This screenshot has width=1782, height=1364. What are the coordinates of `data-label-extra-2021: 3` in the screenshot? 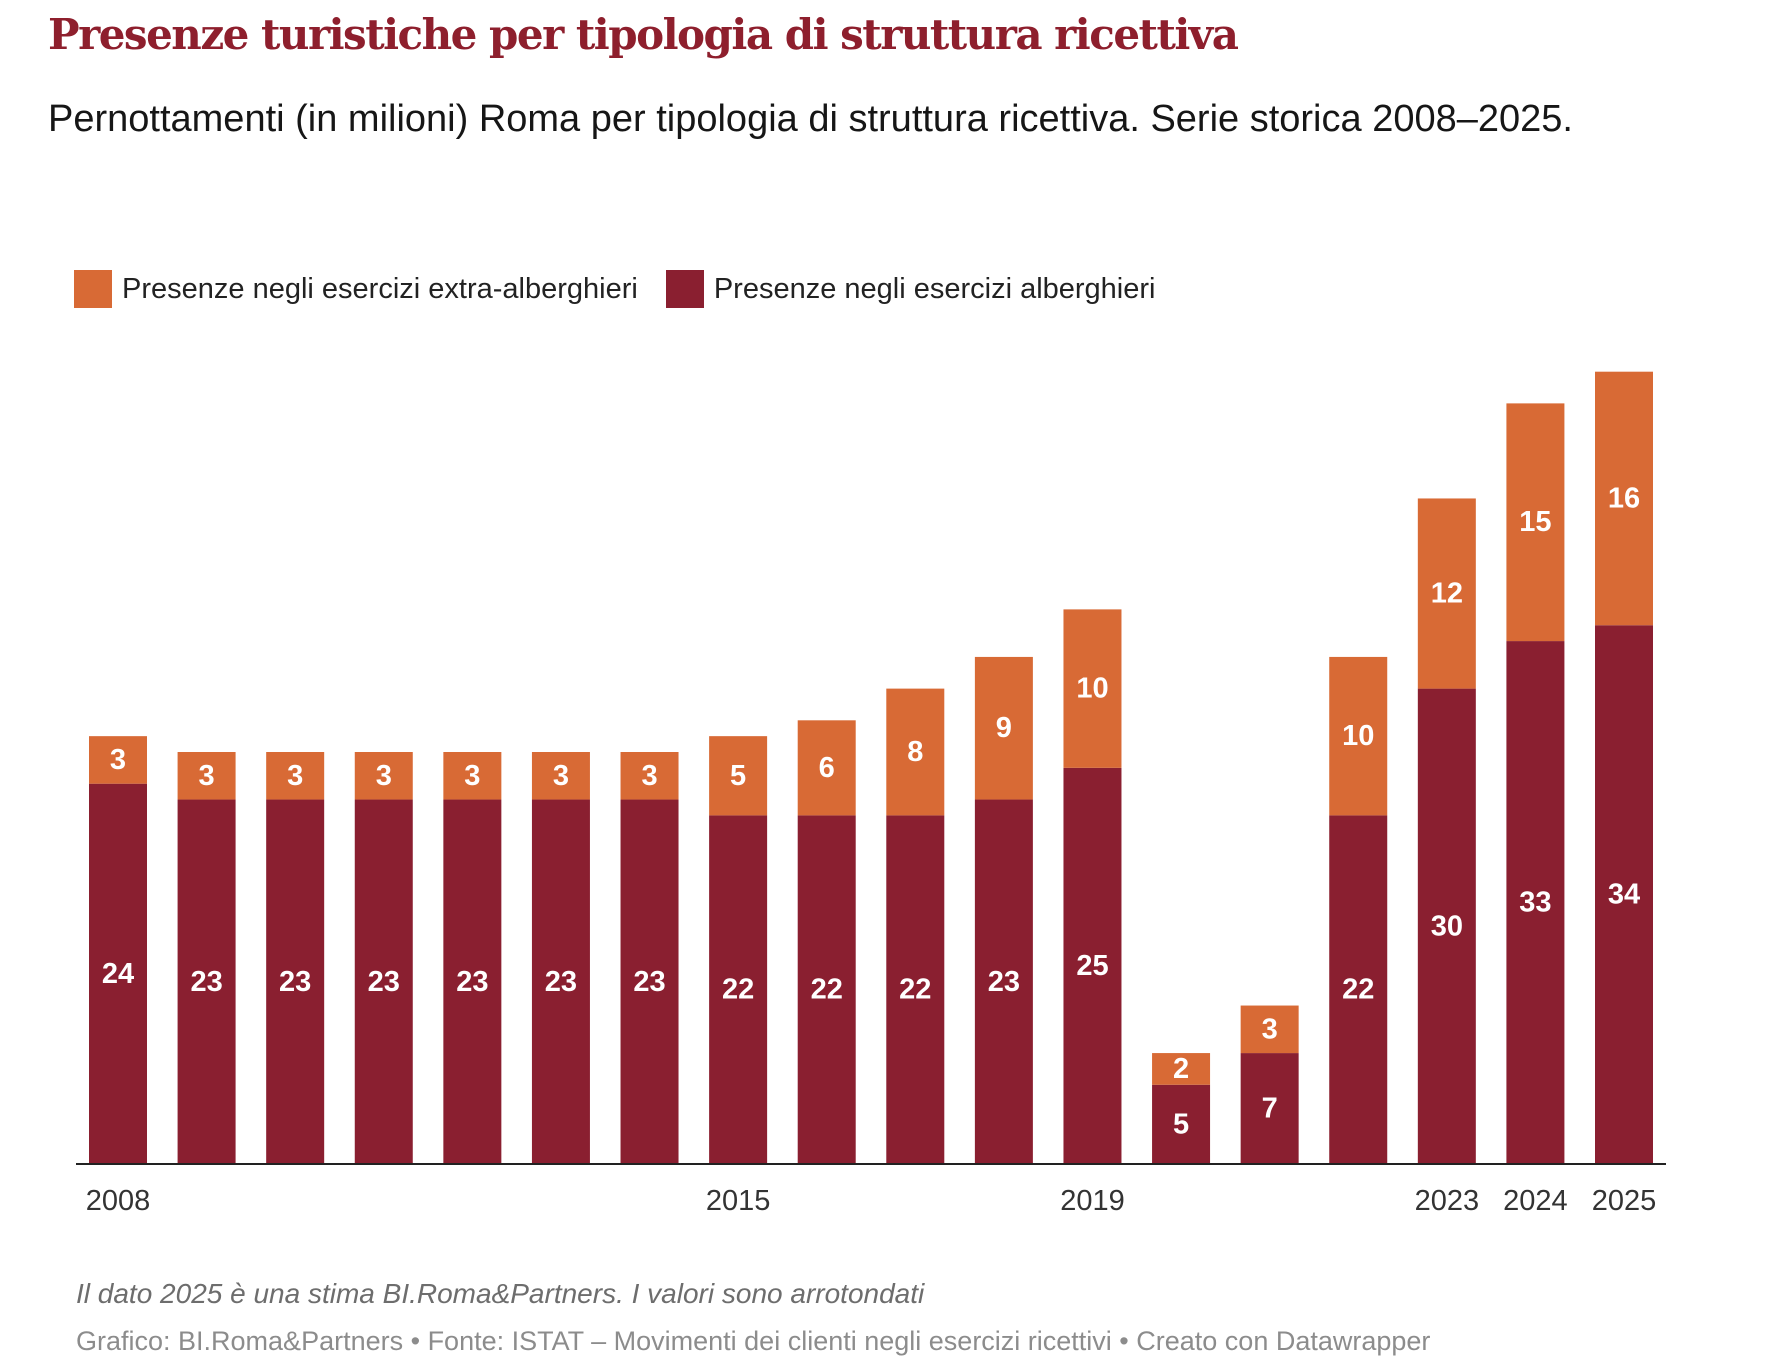 It's located at (1270, 1029).